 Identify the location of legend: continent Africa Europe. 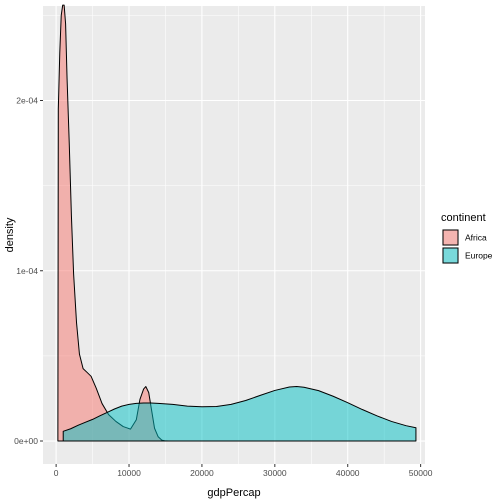
(467, 238).